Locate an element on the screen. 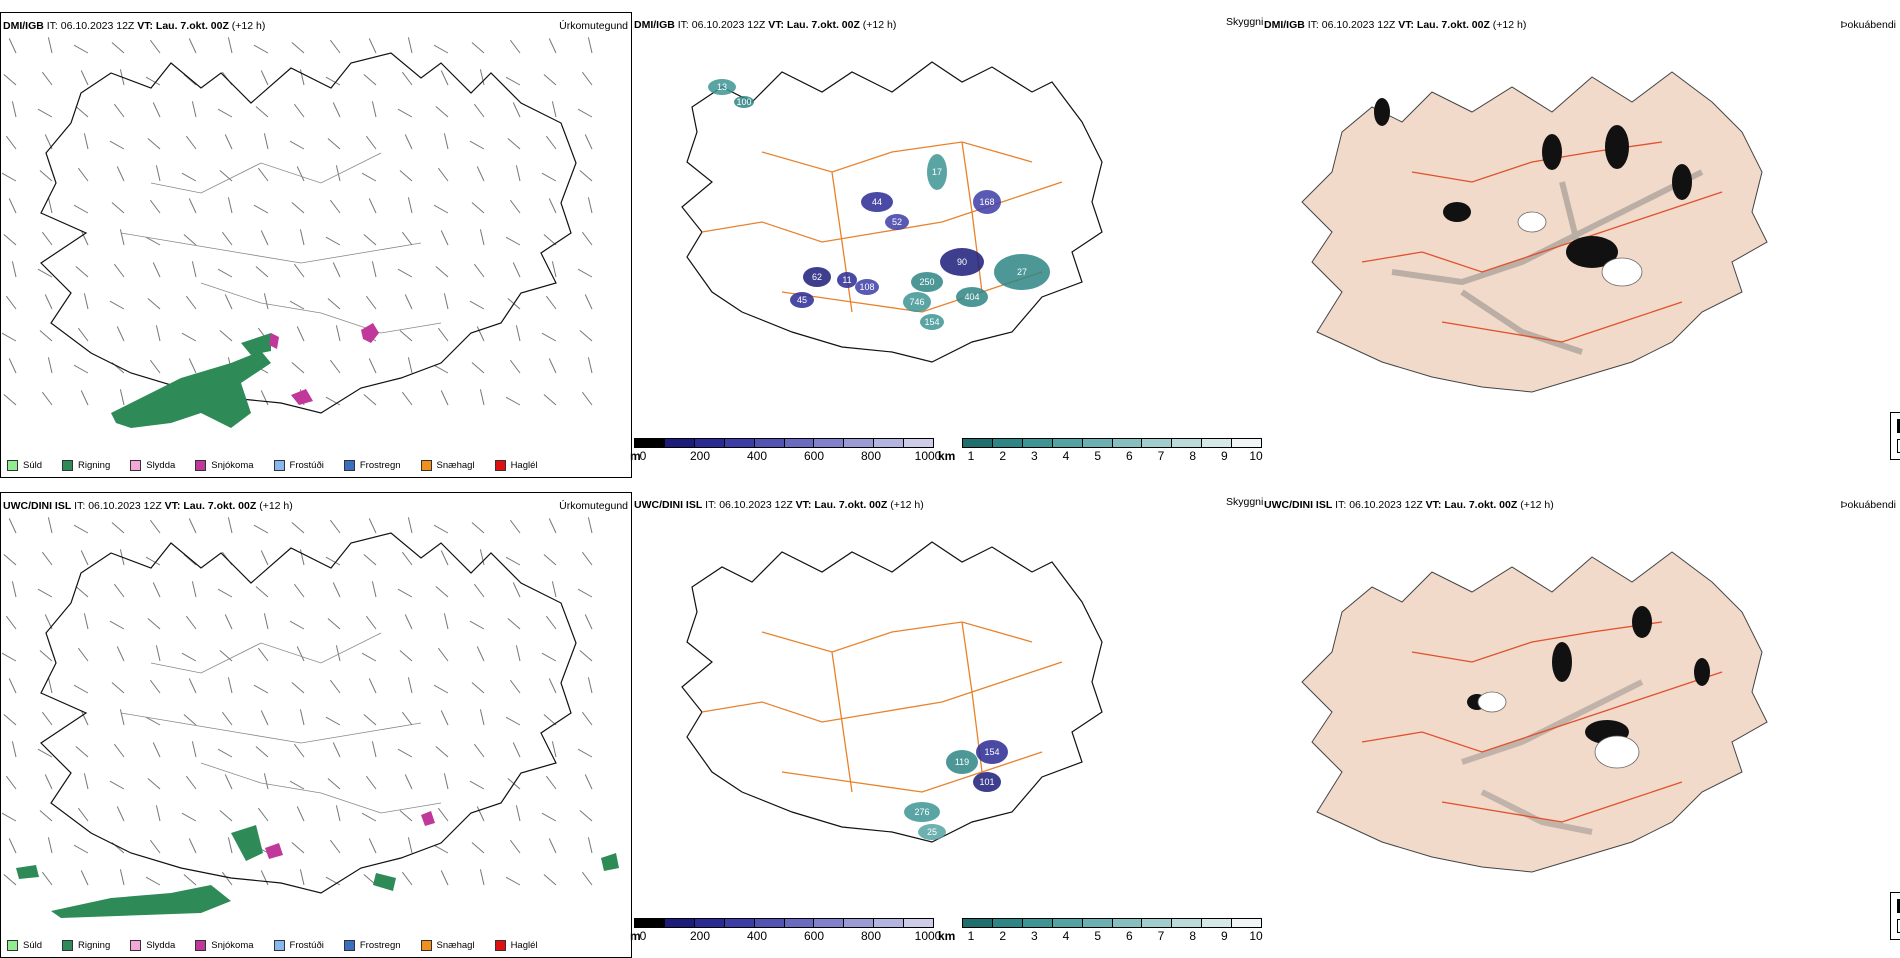  ceiling-label: 52 is located at coordinates (897, 222).